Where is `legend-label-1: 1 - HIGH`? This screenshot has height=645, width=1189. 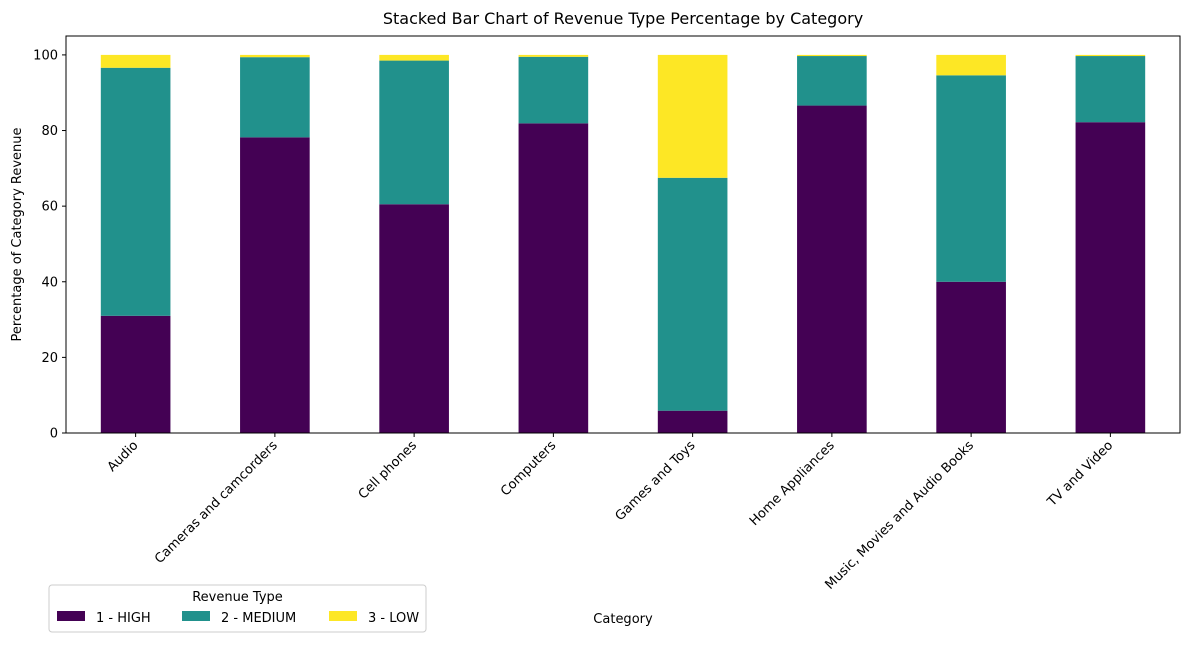 legend-label-1: 1 - HIGH is located at coordinates (123, 618).